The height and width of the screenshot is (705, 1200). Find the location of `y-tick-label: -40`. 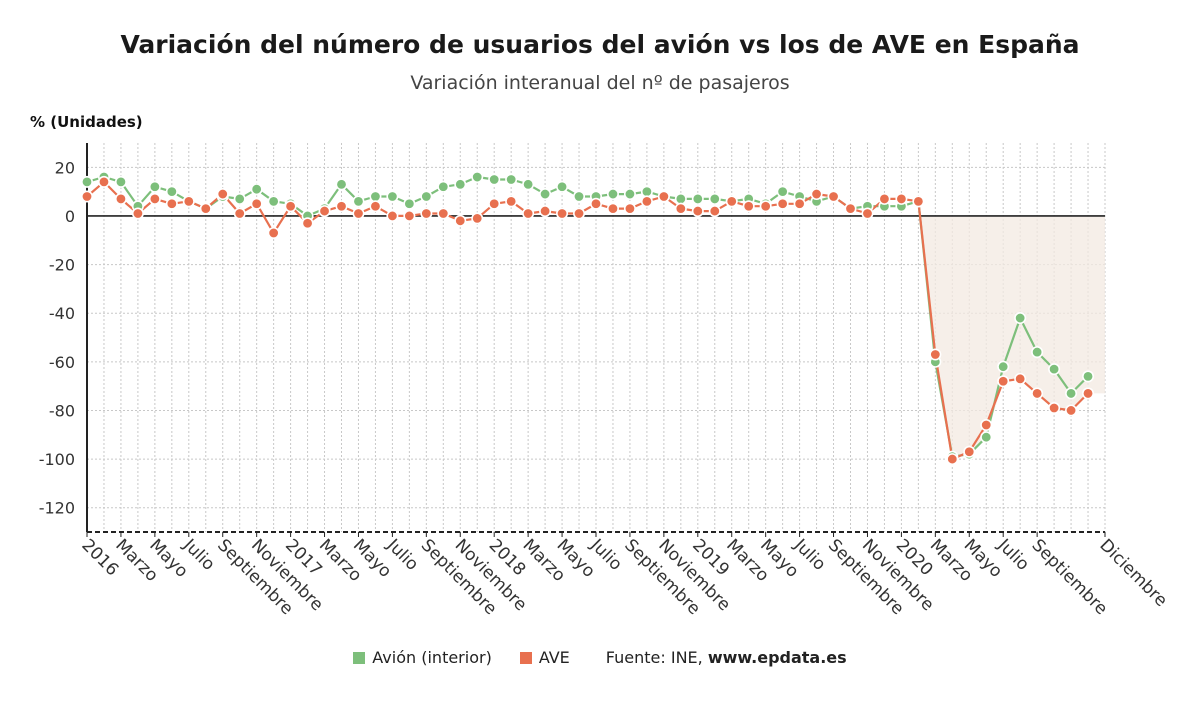

y-tick-label: -40 is located at coordinates (62, 313).